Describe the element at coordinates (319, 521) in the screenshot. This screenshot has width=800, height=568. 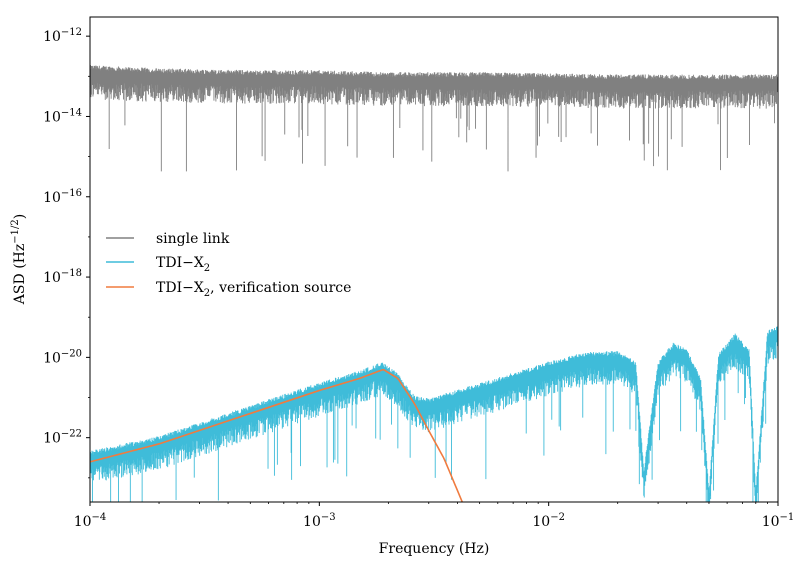
I see `x-tick-label-1: 10⁻³` at that location.